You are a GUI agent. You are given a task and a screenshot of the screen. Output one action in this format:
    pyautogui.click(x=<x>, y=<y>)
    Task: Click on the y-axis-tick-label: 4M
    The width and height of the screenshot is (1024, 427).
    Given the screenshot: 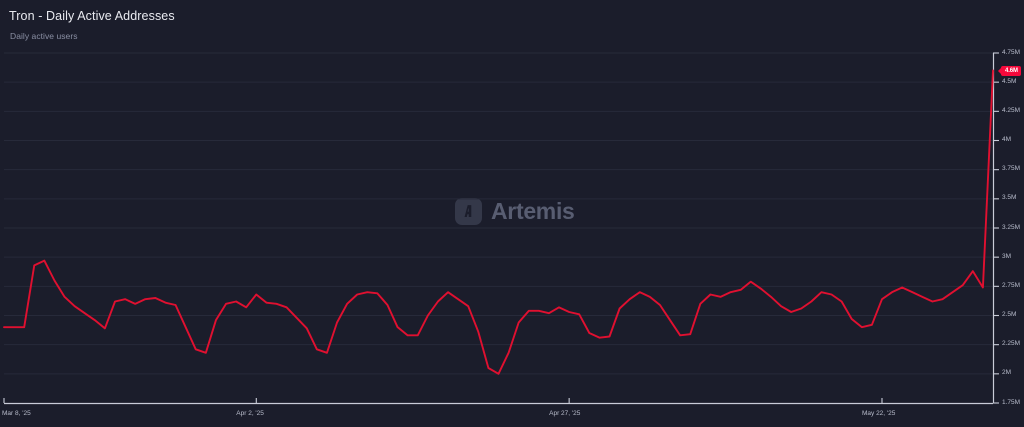 What is the action you would take?
    pyautogui.click(x=1007, y=139)
    